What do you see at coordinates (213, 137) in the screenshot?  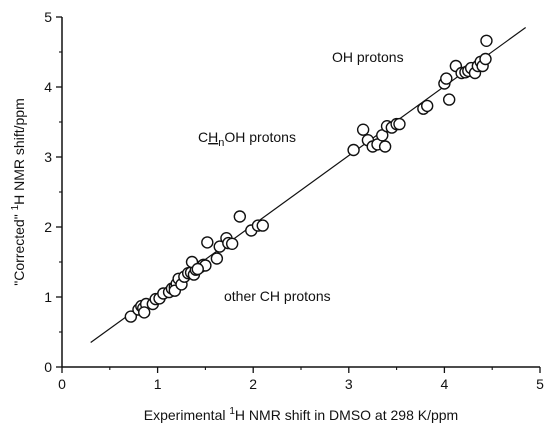 I see `annotation-chnoh-h: H` at bounding box center [213, 137].